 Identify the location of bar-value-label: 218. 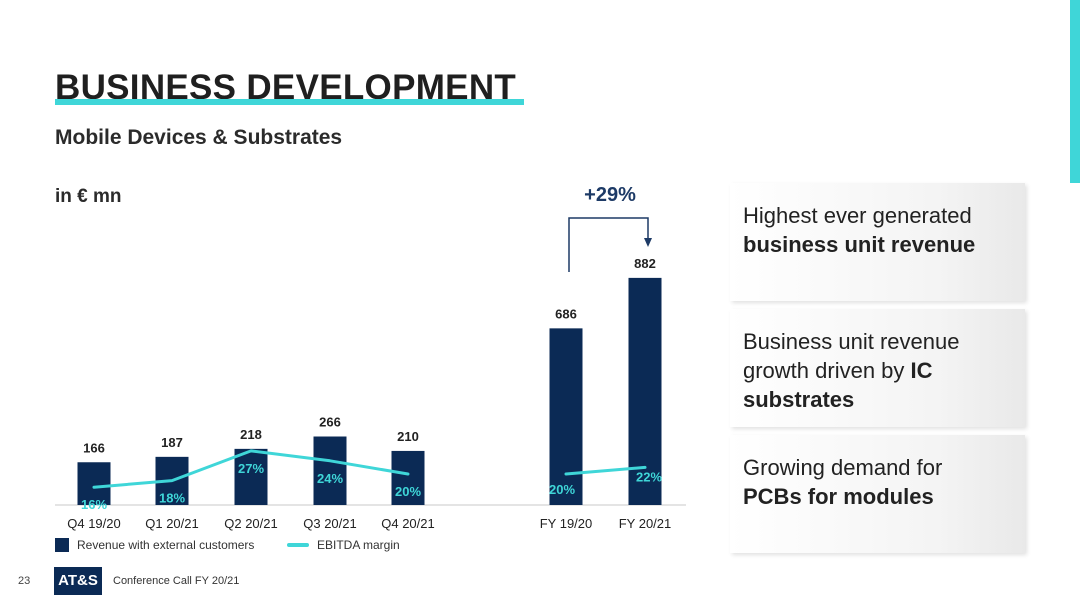
(251, 434).